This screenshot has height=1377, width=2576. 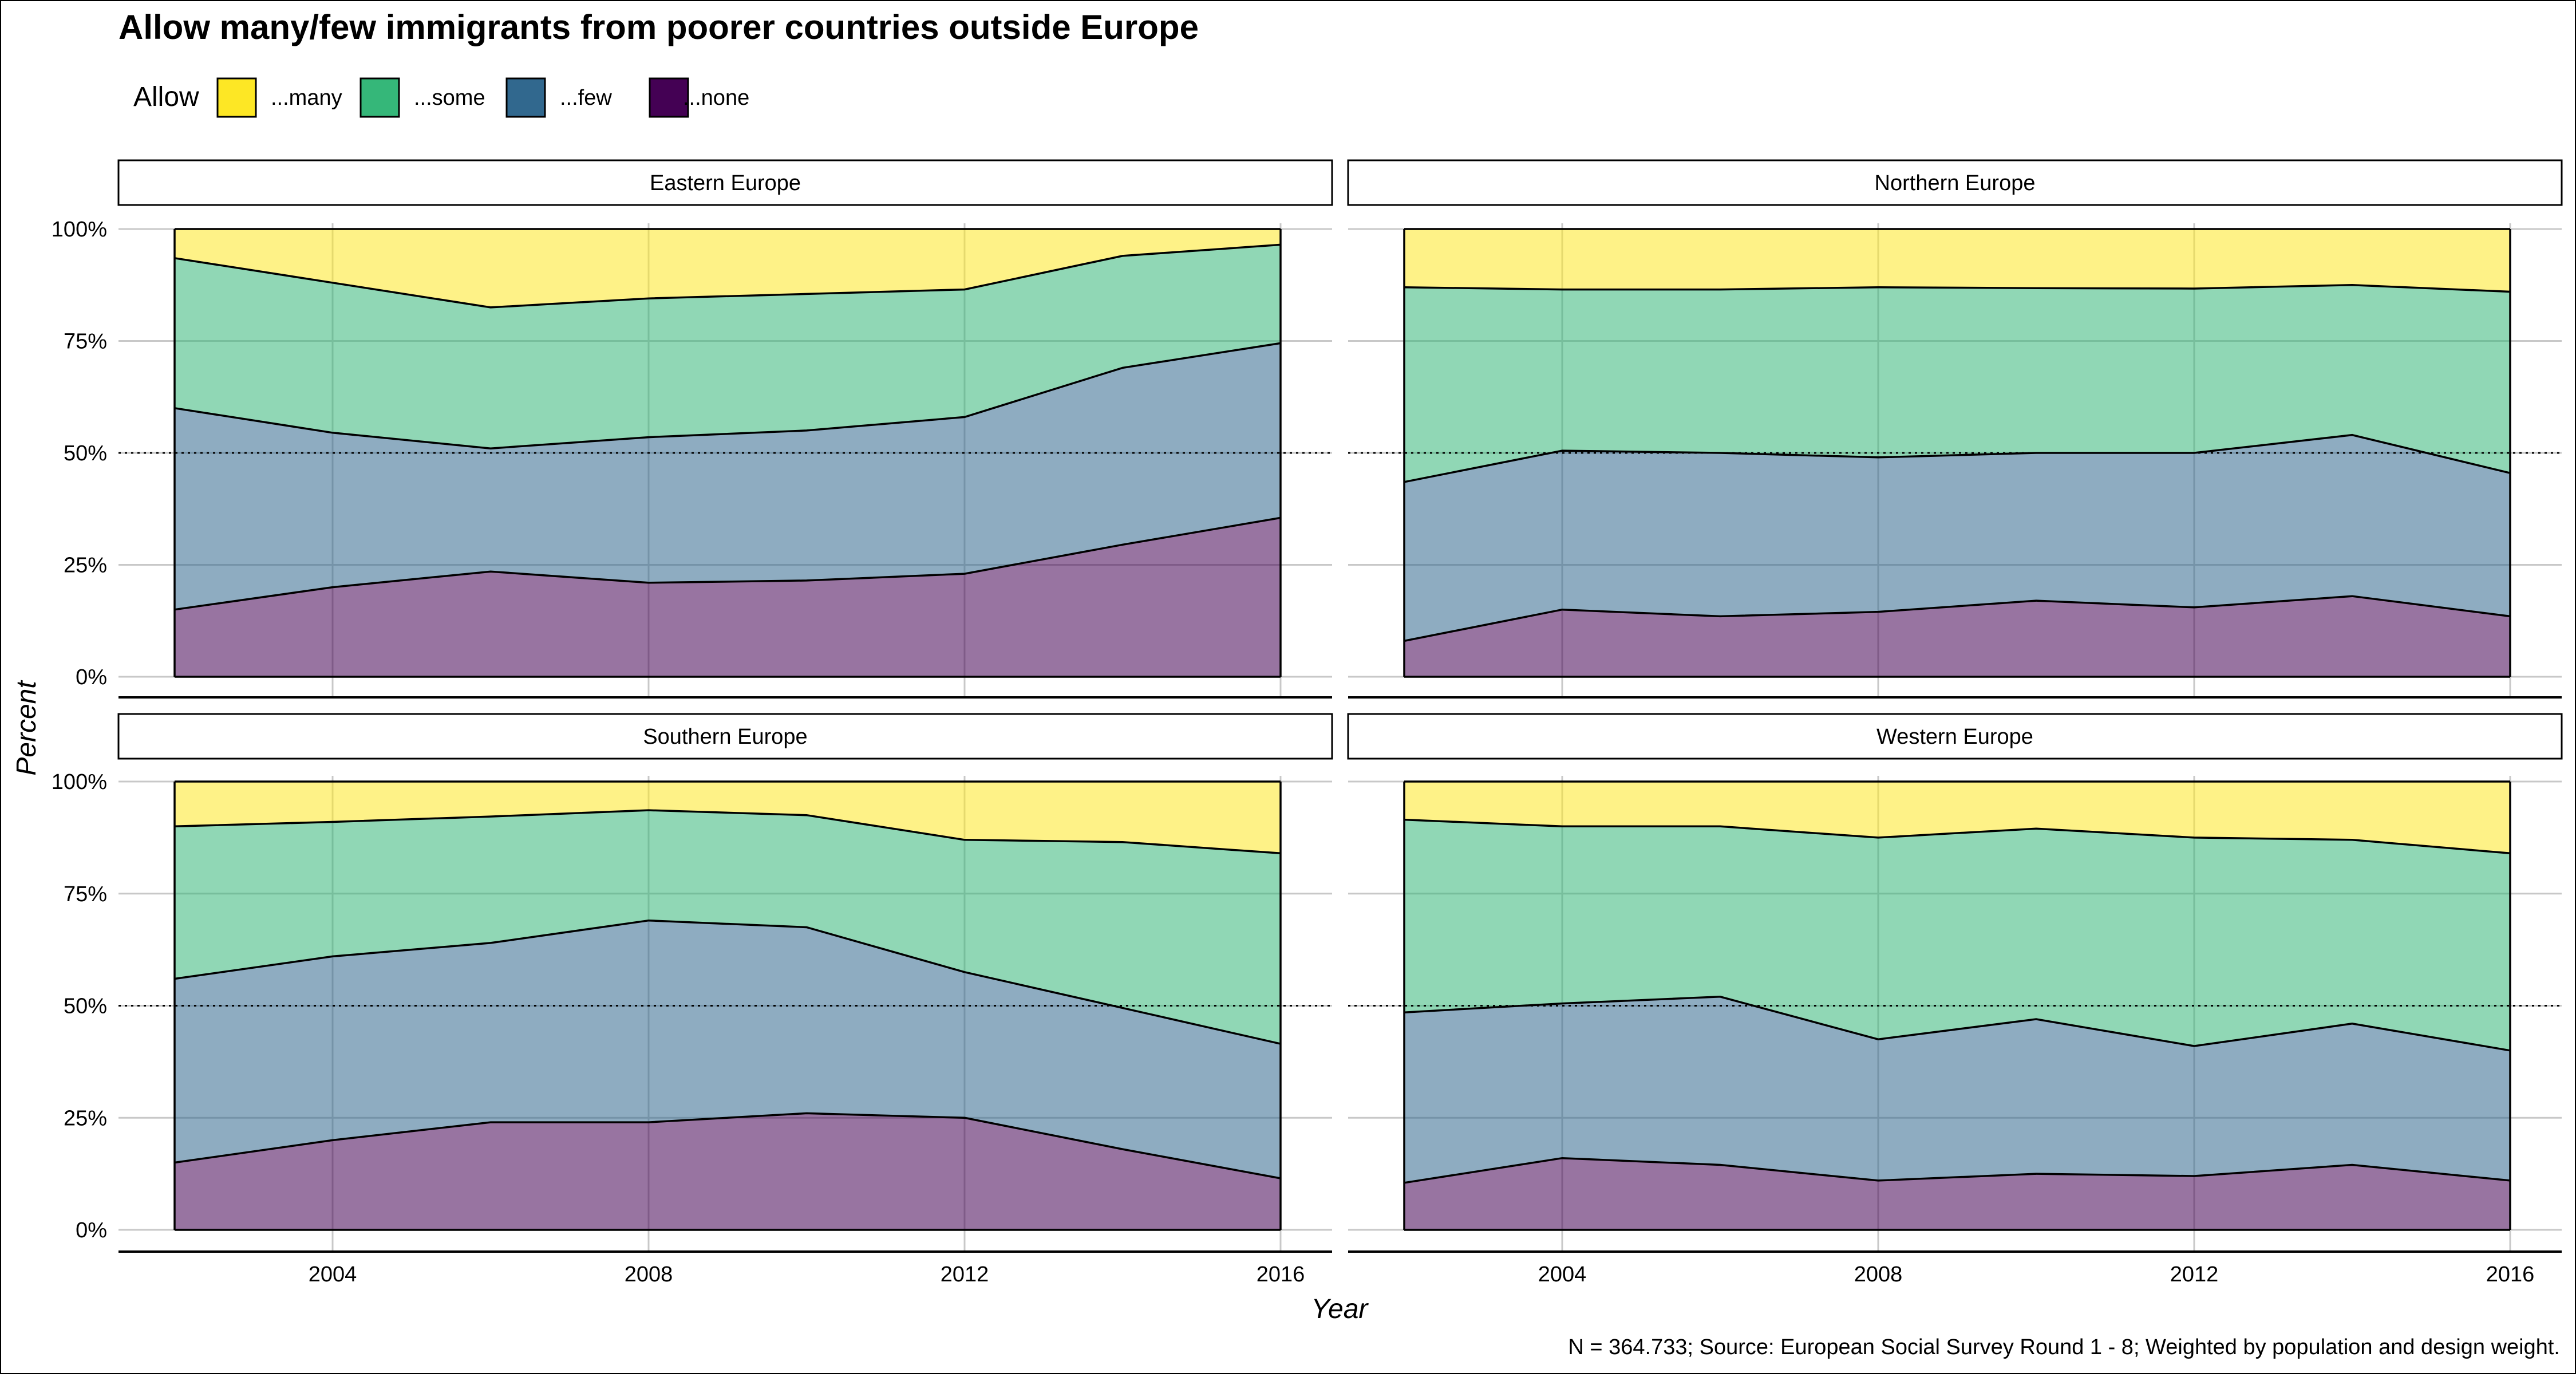 I want to click on facet-strip-label: Southern Europe, so click(x=725, y=737).